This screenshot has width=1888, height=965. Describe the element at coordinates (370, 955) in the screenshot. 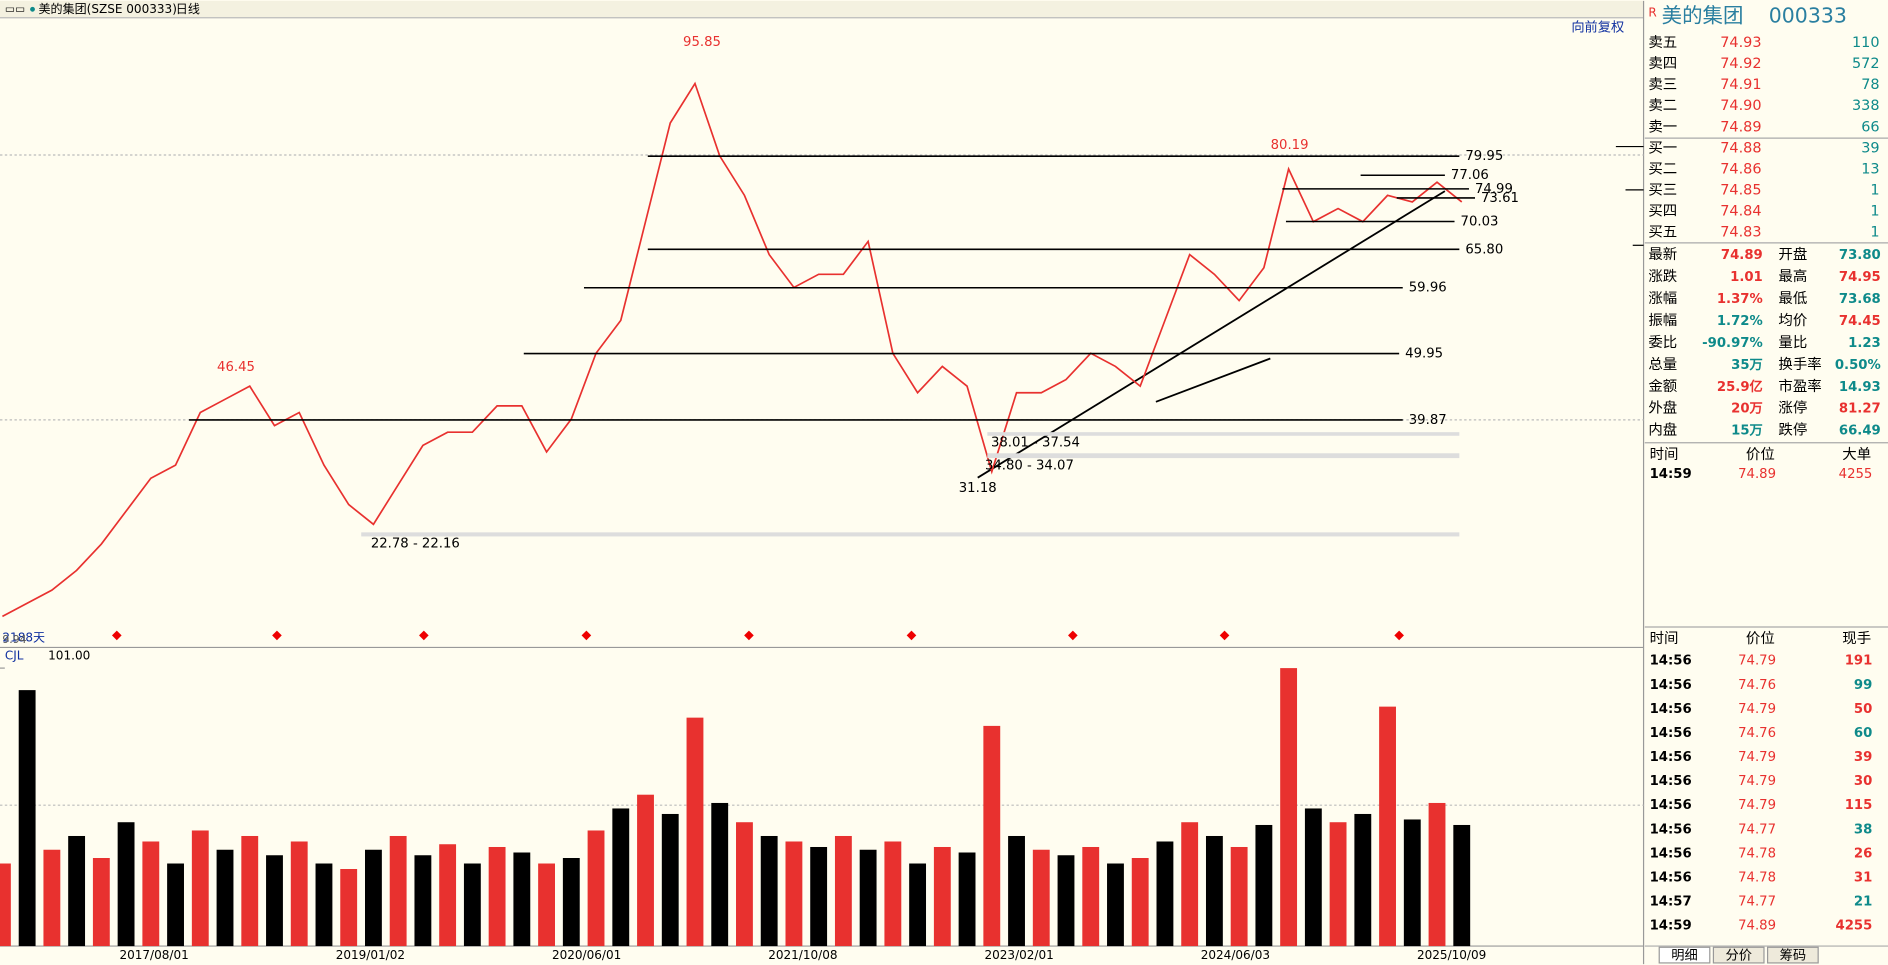

I see `x-tick-label: 2019/01/02` at that location.